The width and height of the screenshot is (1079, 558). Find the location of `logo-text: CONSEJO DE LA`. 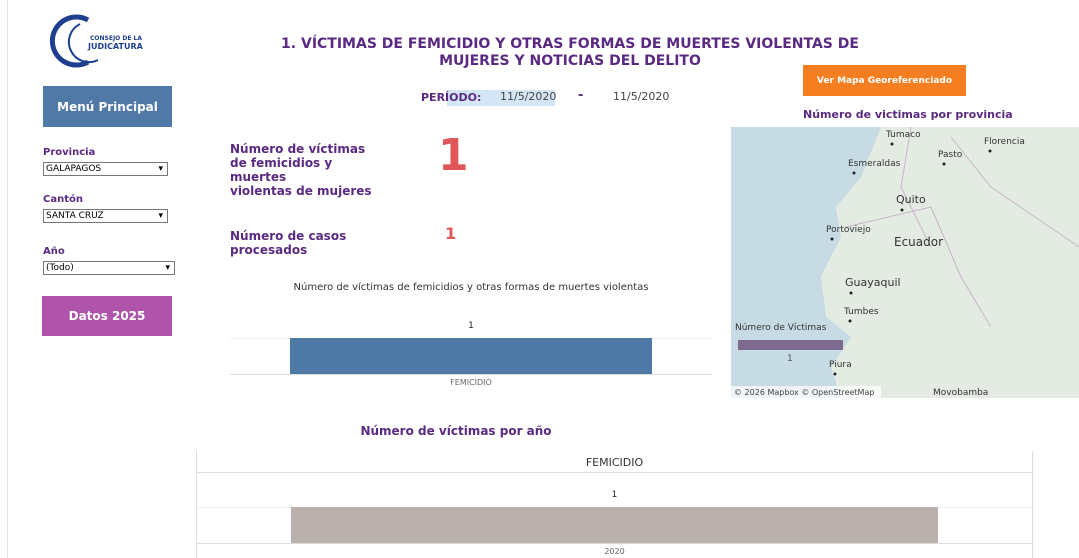

logo-text: CONSEJO DE LA is located at coordinates (116, 38).